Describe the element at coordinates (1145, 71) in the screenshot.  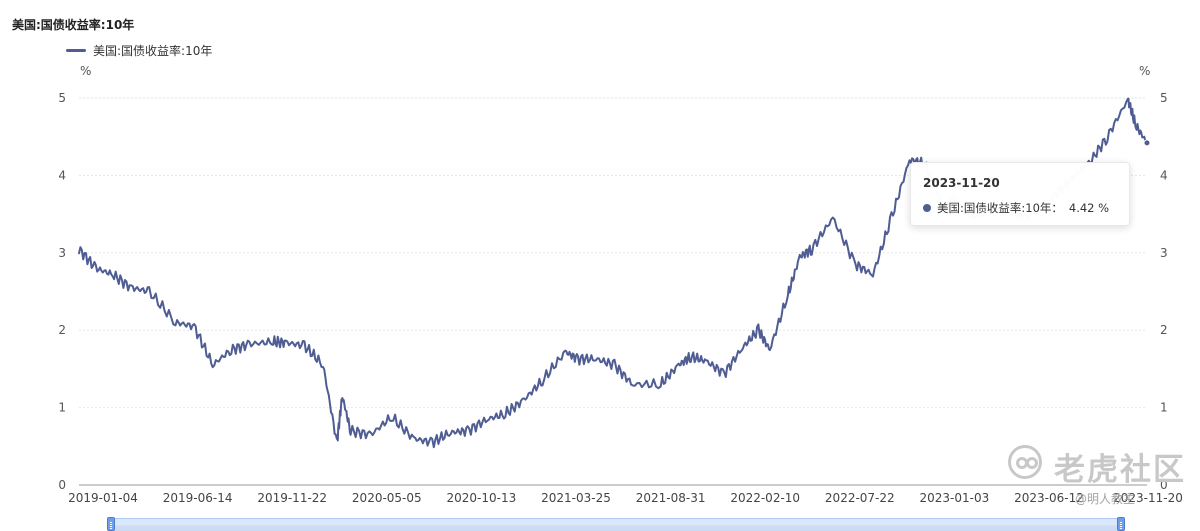
I see `right-y-axis-unit: %` at that location.